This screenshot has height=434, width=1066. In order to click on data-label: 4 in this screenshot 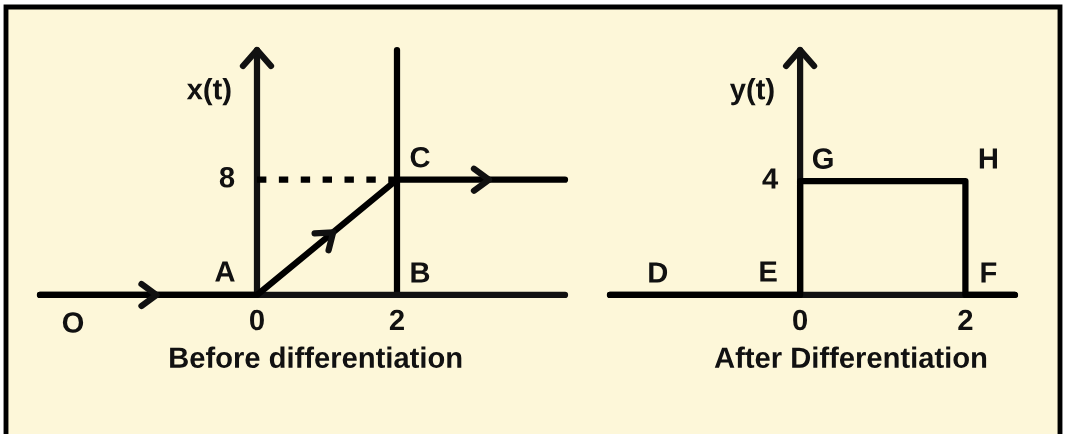, I will do `click(770, 178)`.